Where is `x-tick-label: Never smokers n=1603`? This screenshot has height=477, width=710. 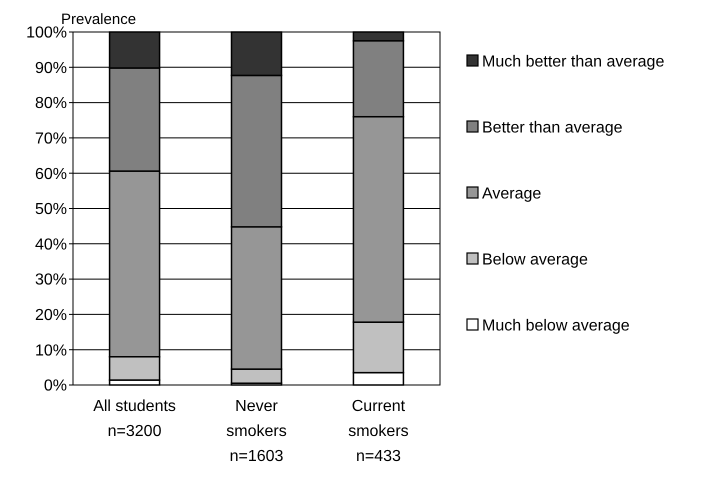
x-tick-label: Never smokers n=1603 is located at coordinates (256, 431).